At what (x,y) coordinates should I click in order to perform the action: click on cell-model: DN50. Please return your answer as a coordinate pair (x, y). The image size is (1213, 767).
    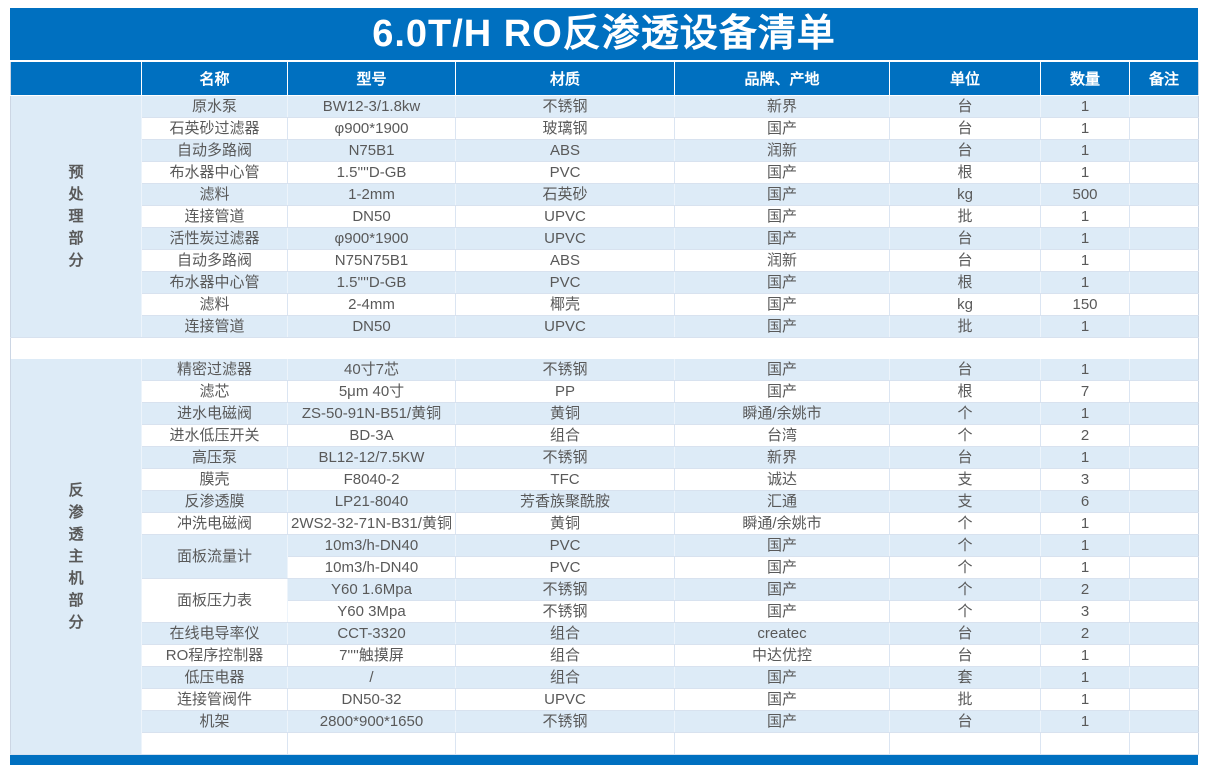
    Looking at the image, I should click on (371, 216).